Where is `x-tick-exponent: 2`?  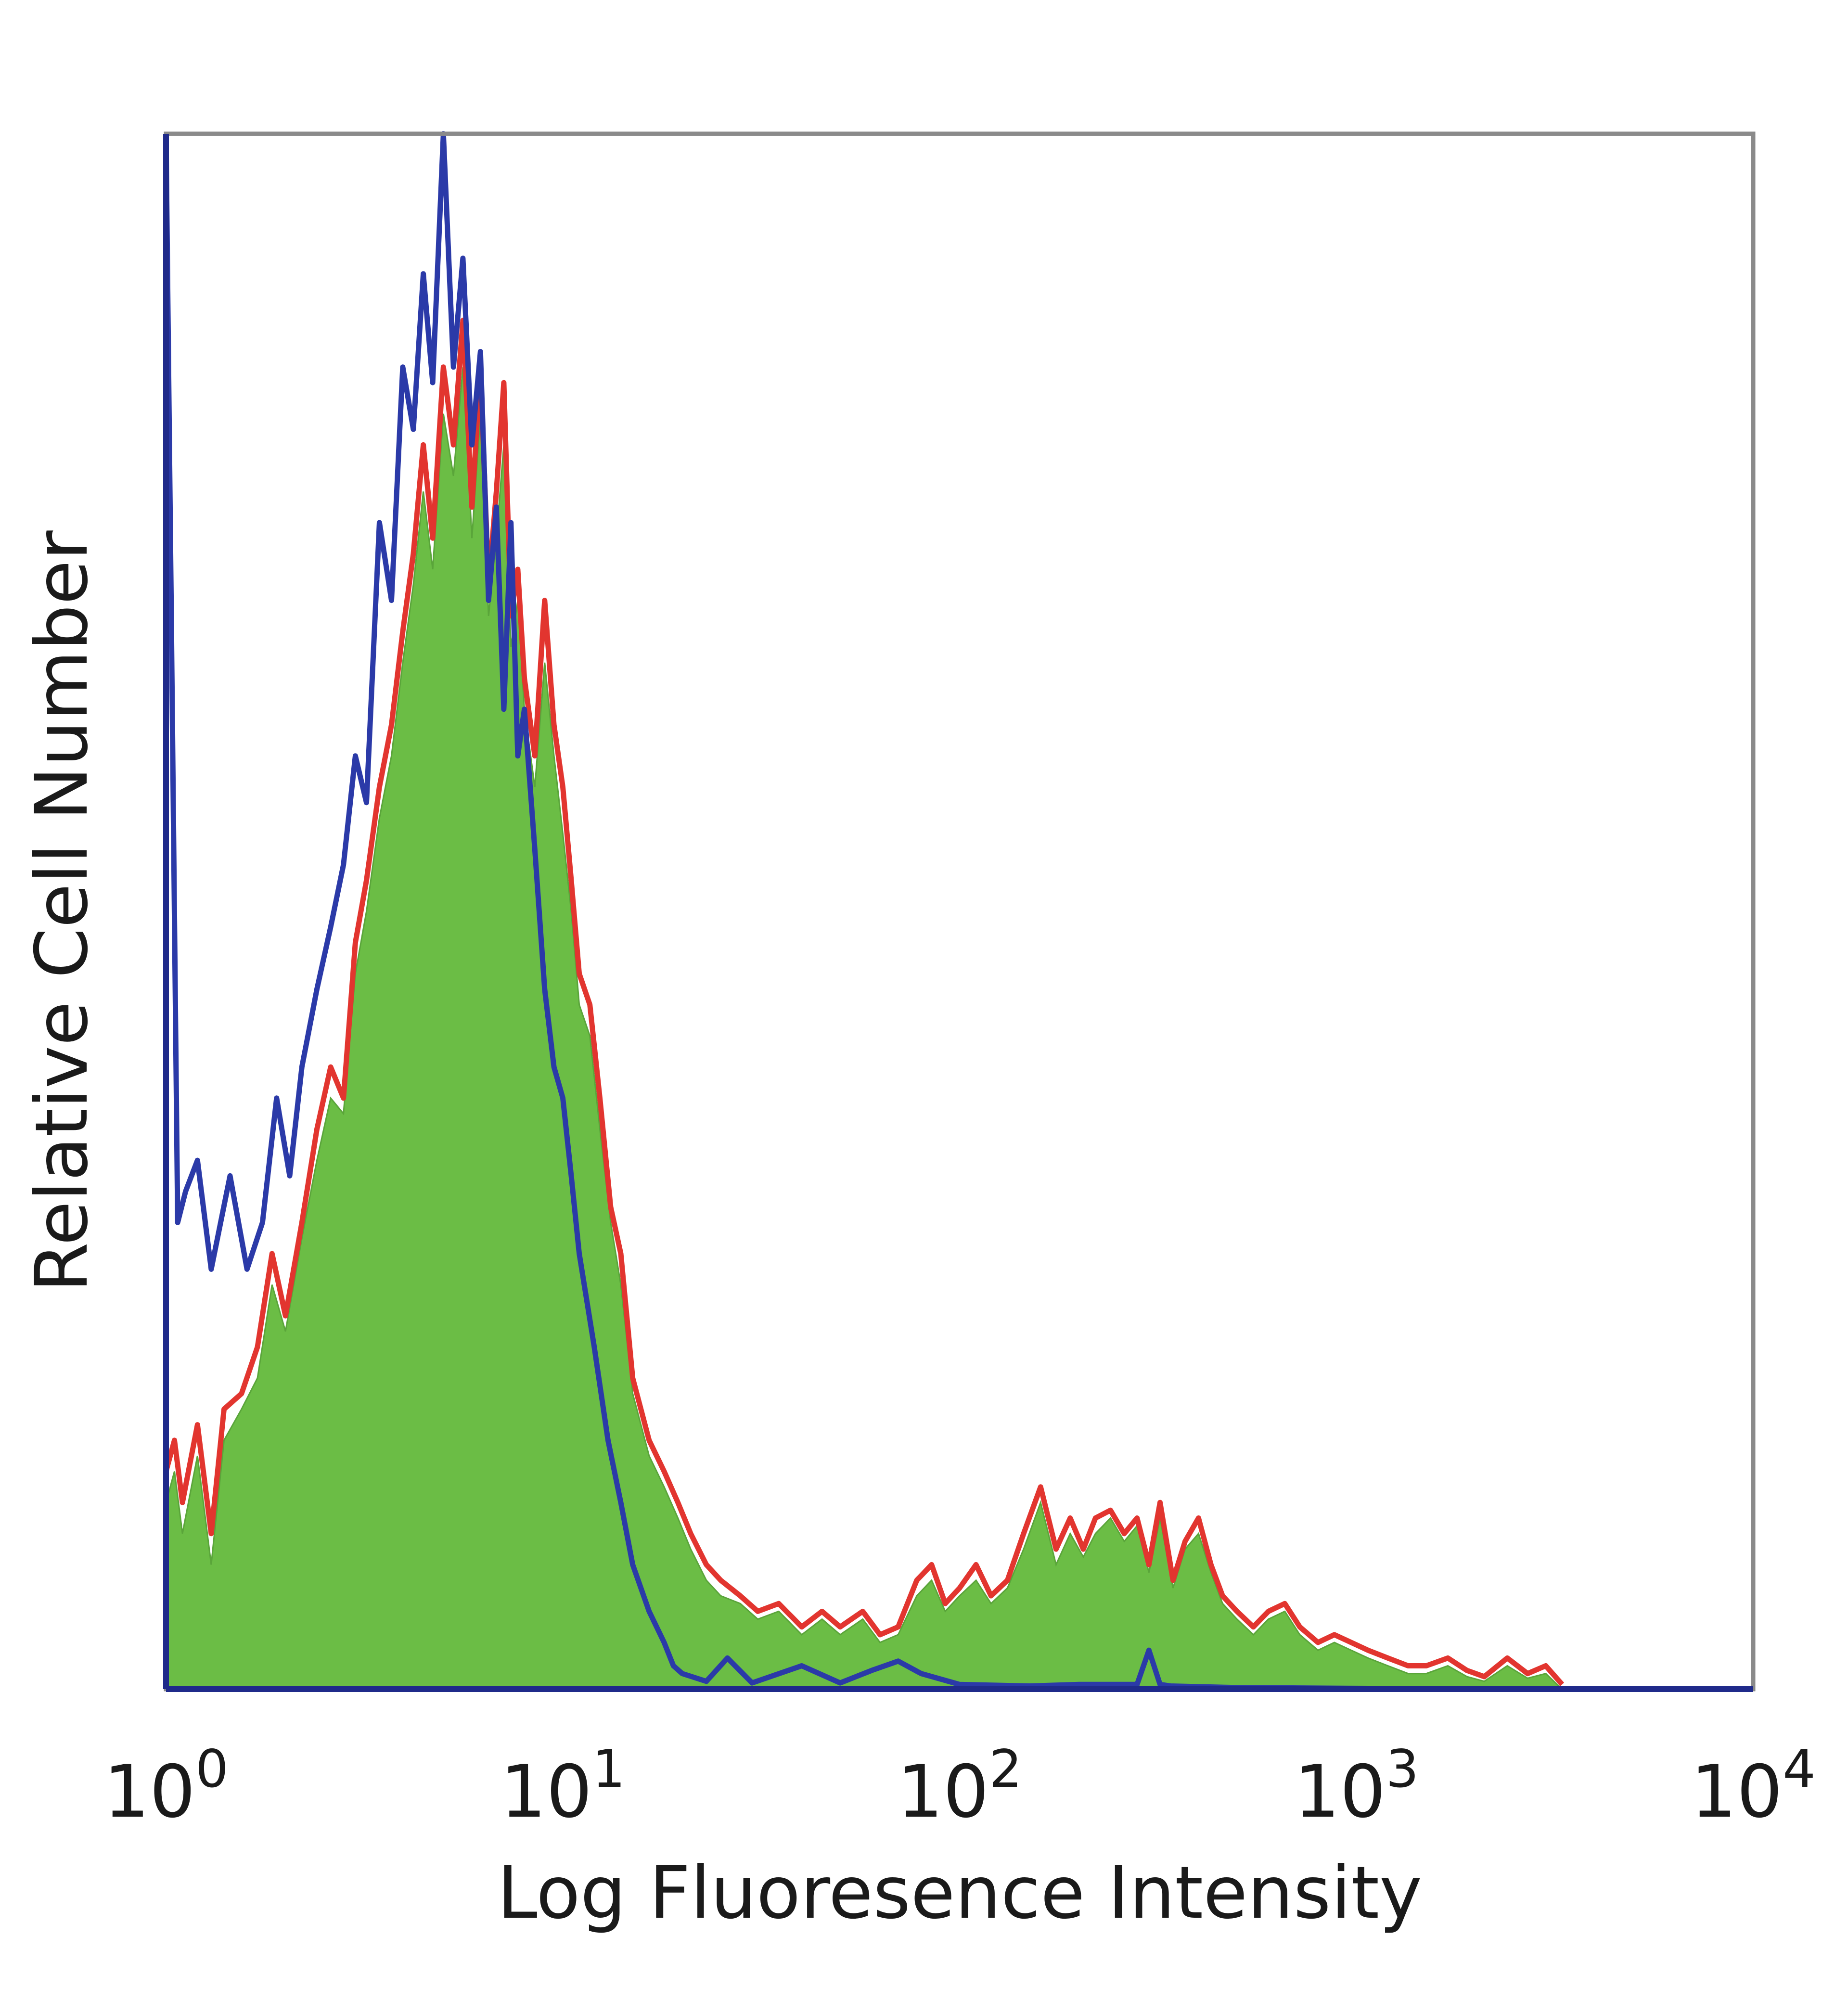 x-tick-exponent: 2 is located at coordinates (1005, 1769).